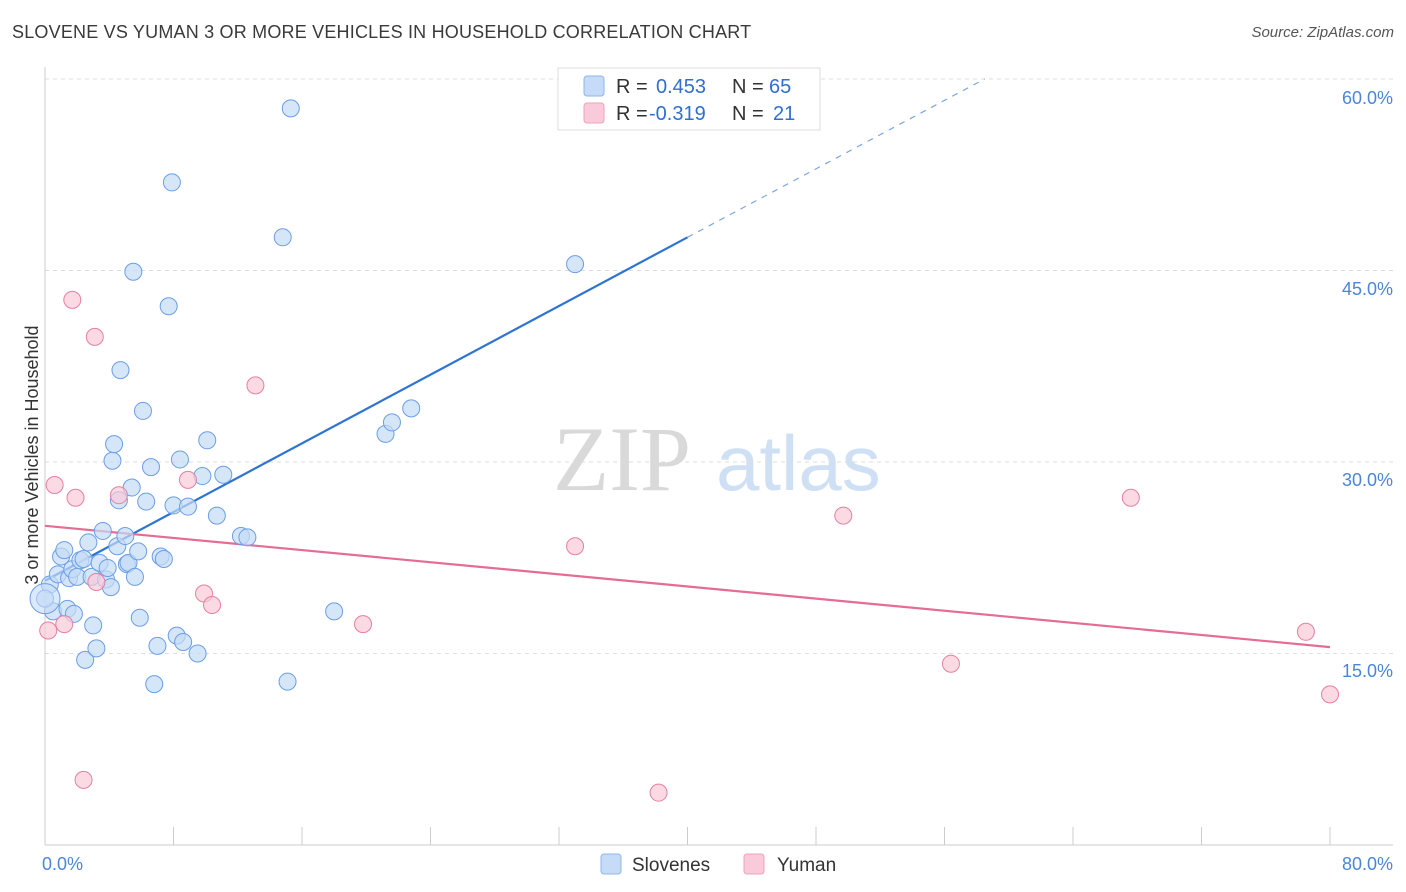  Describe the element at coordinates (748, 87) in the screenshot. I see `legend-n-label-1: N =` at that location.